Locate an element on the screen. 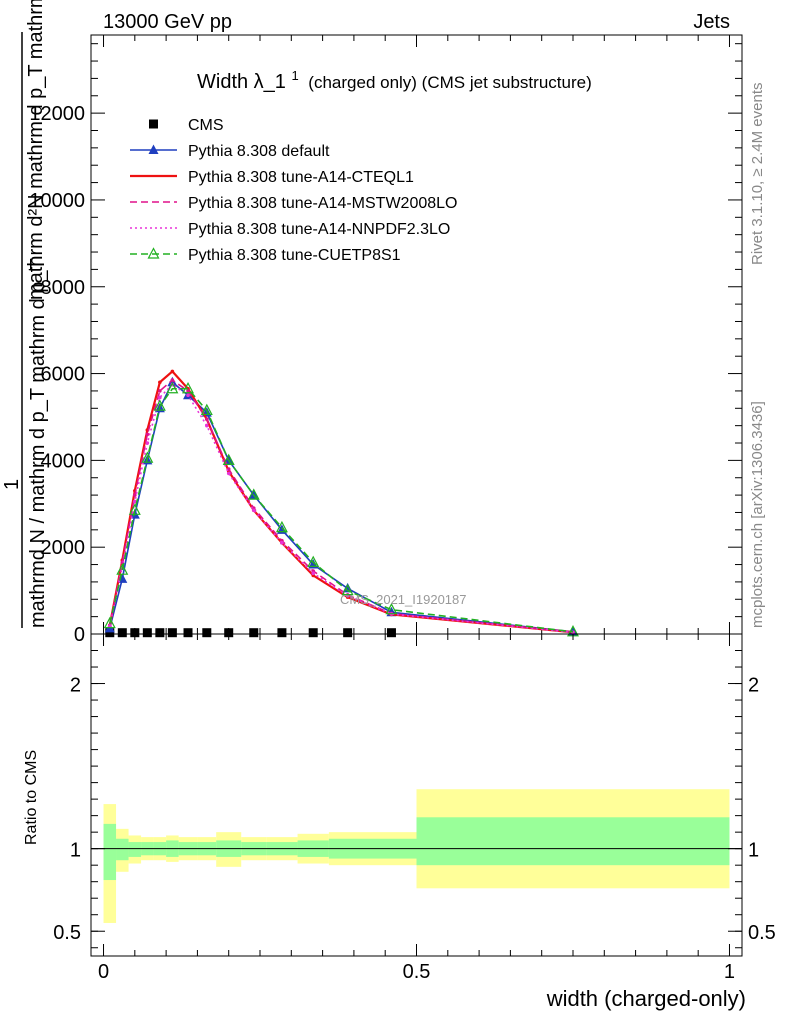  ratio-y-tick-label-right: 1 is located at coordinates (753, 851).